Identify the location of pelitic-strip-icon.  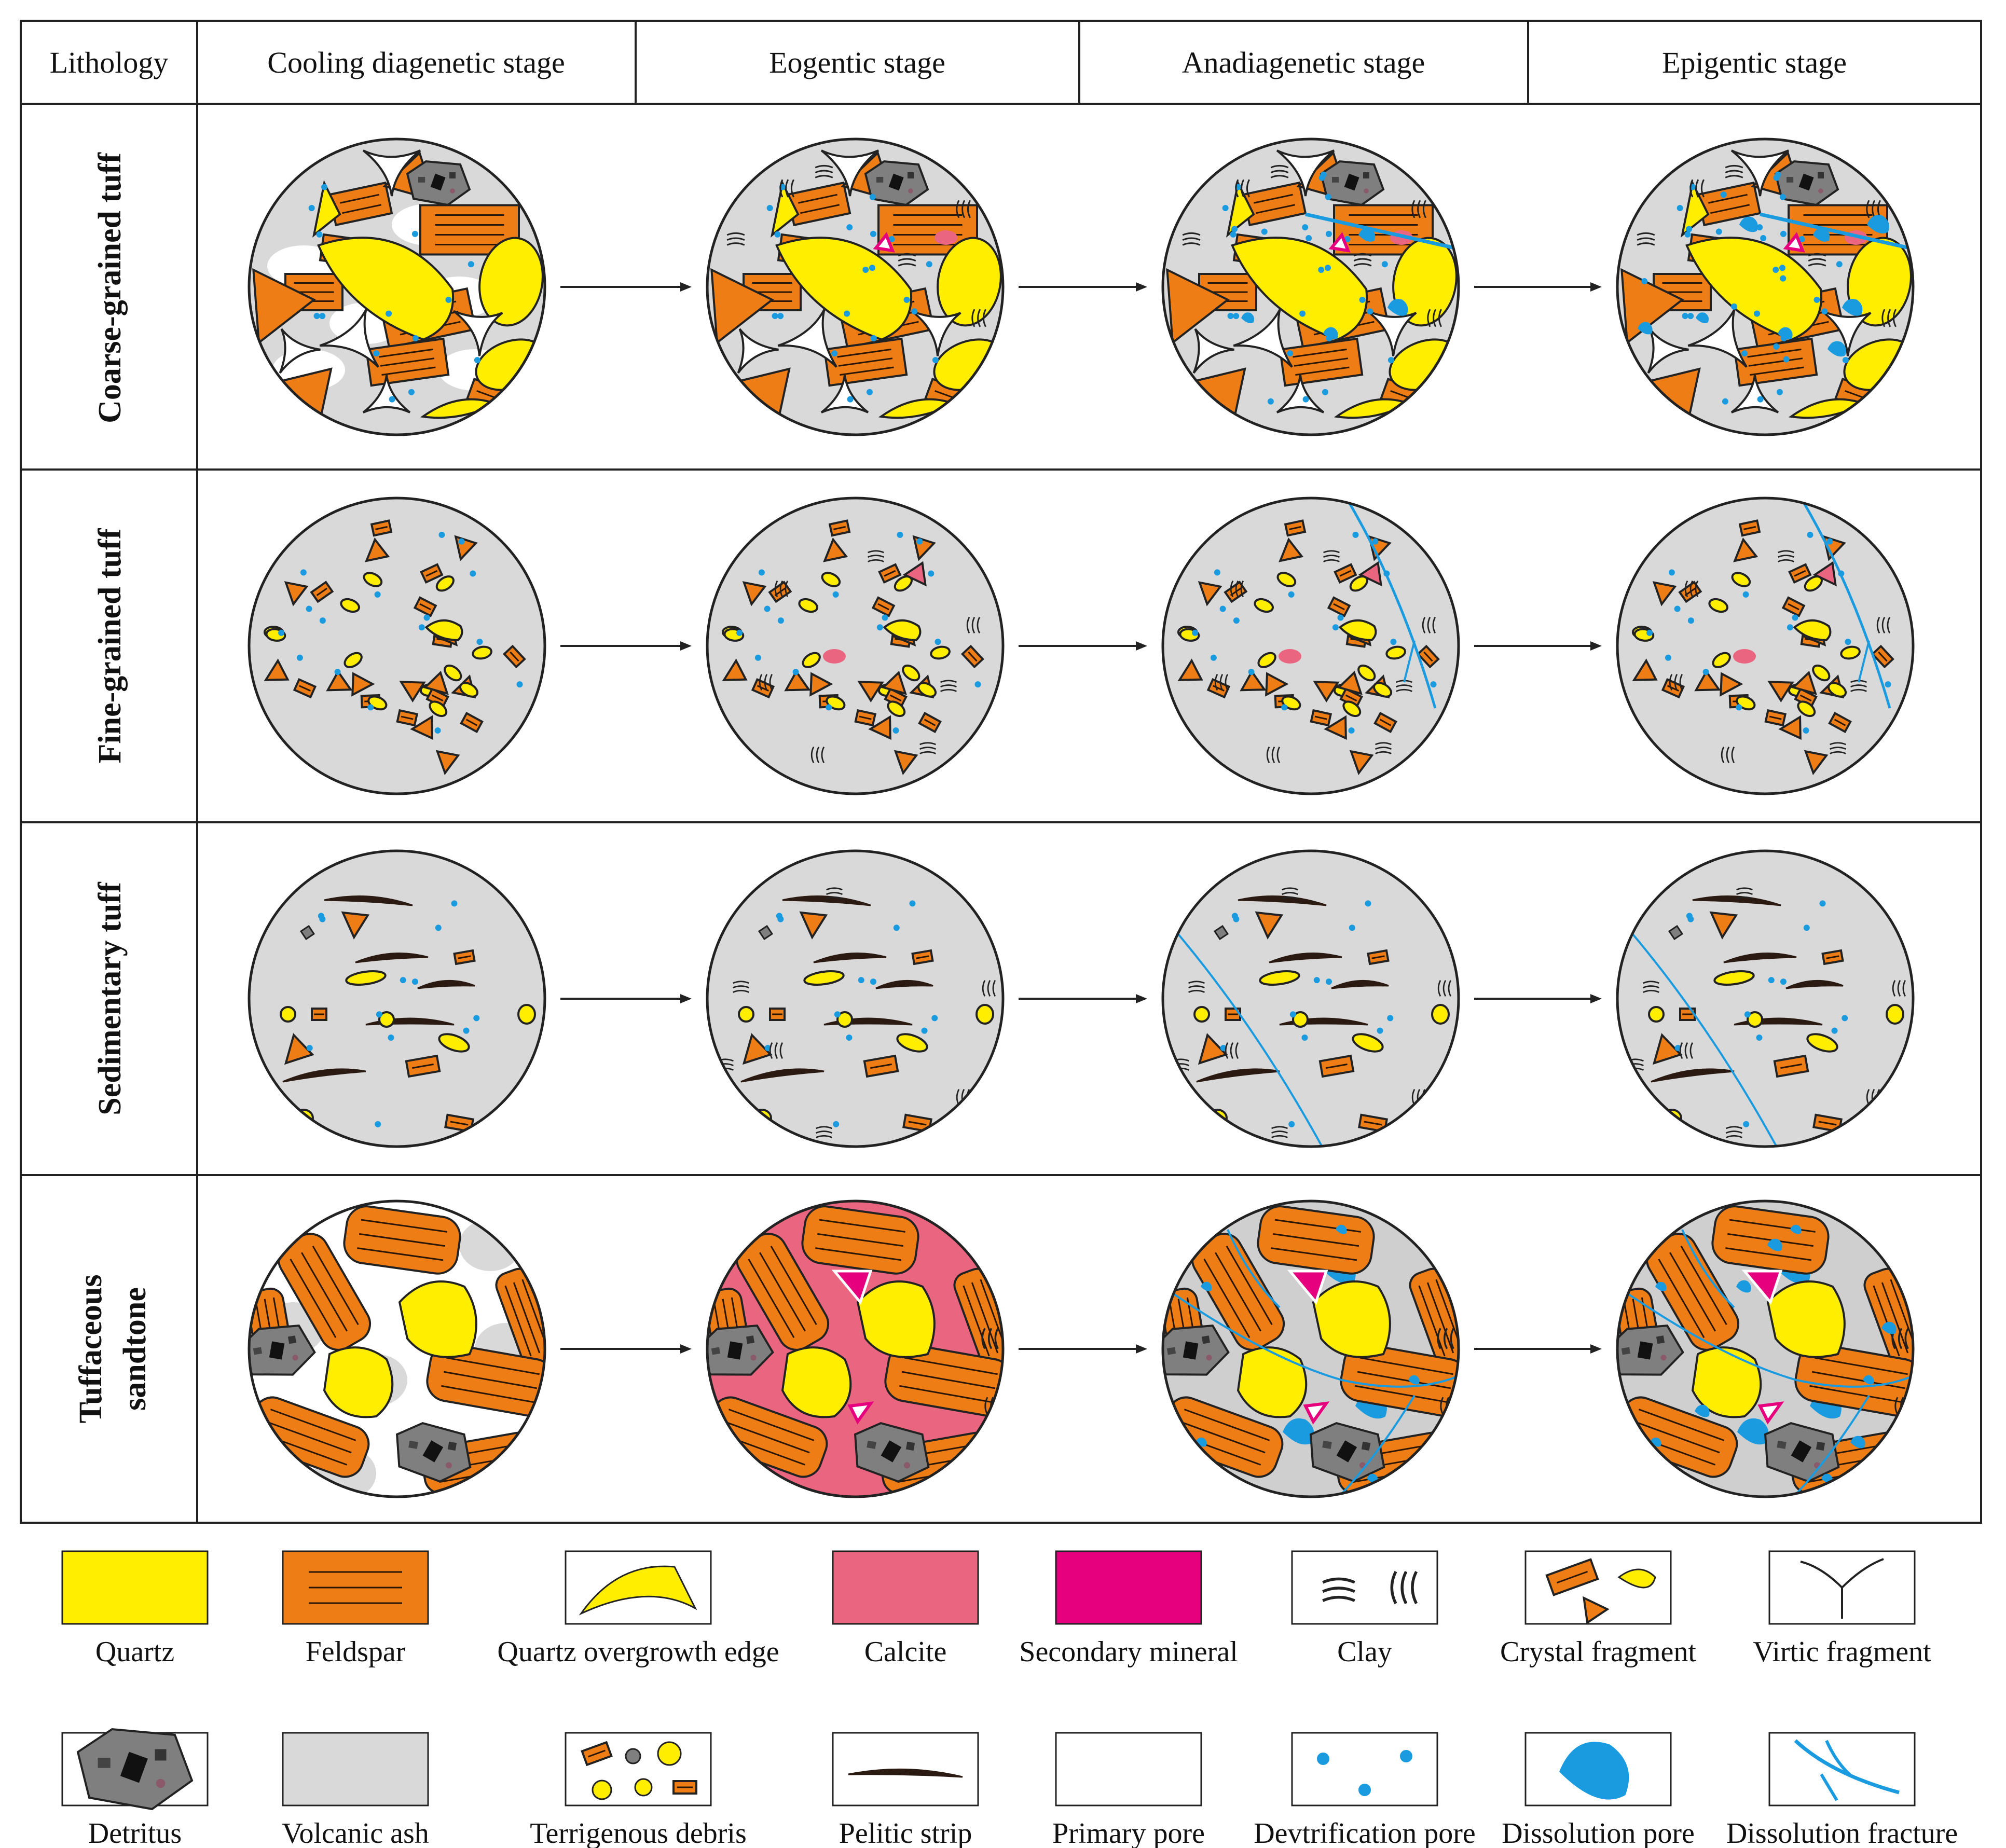
(905, 1769).